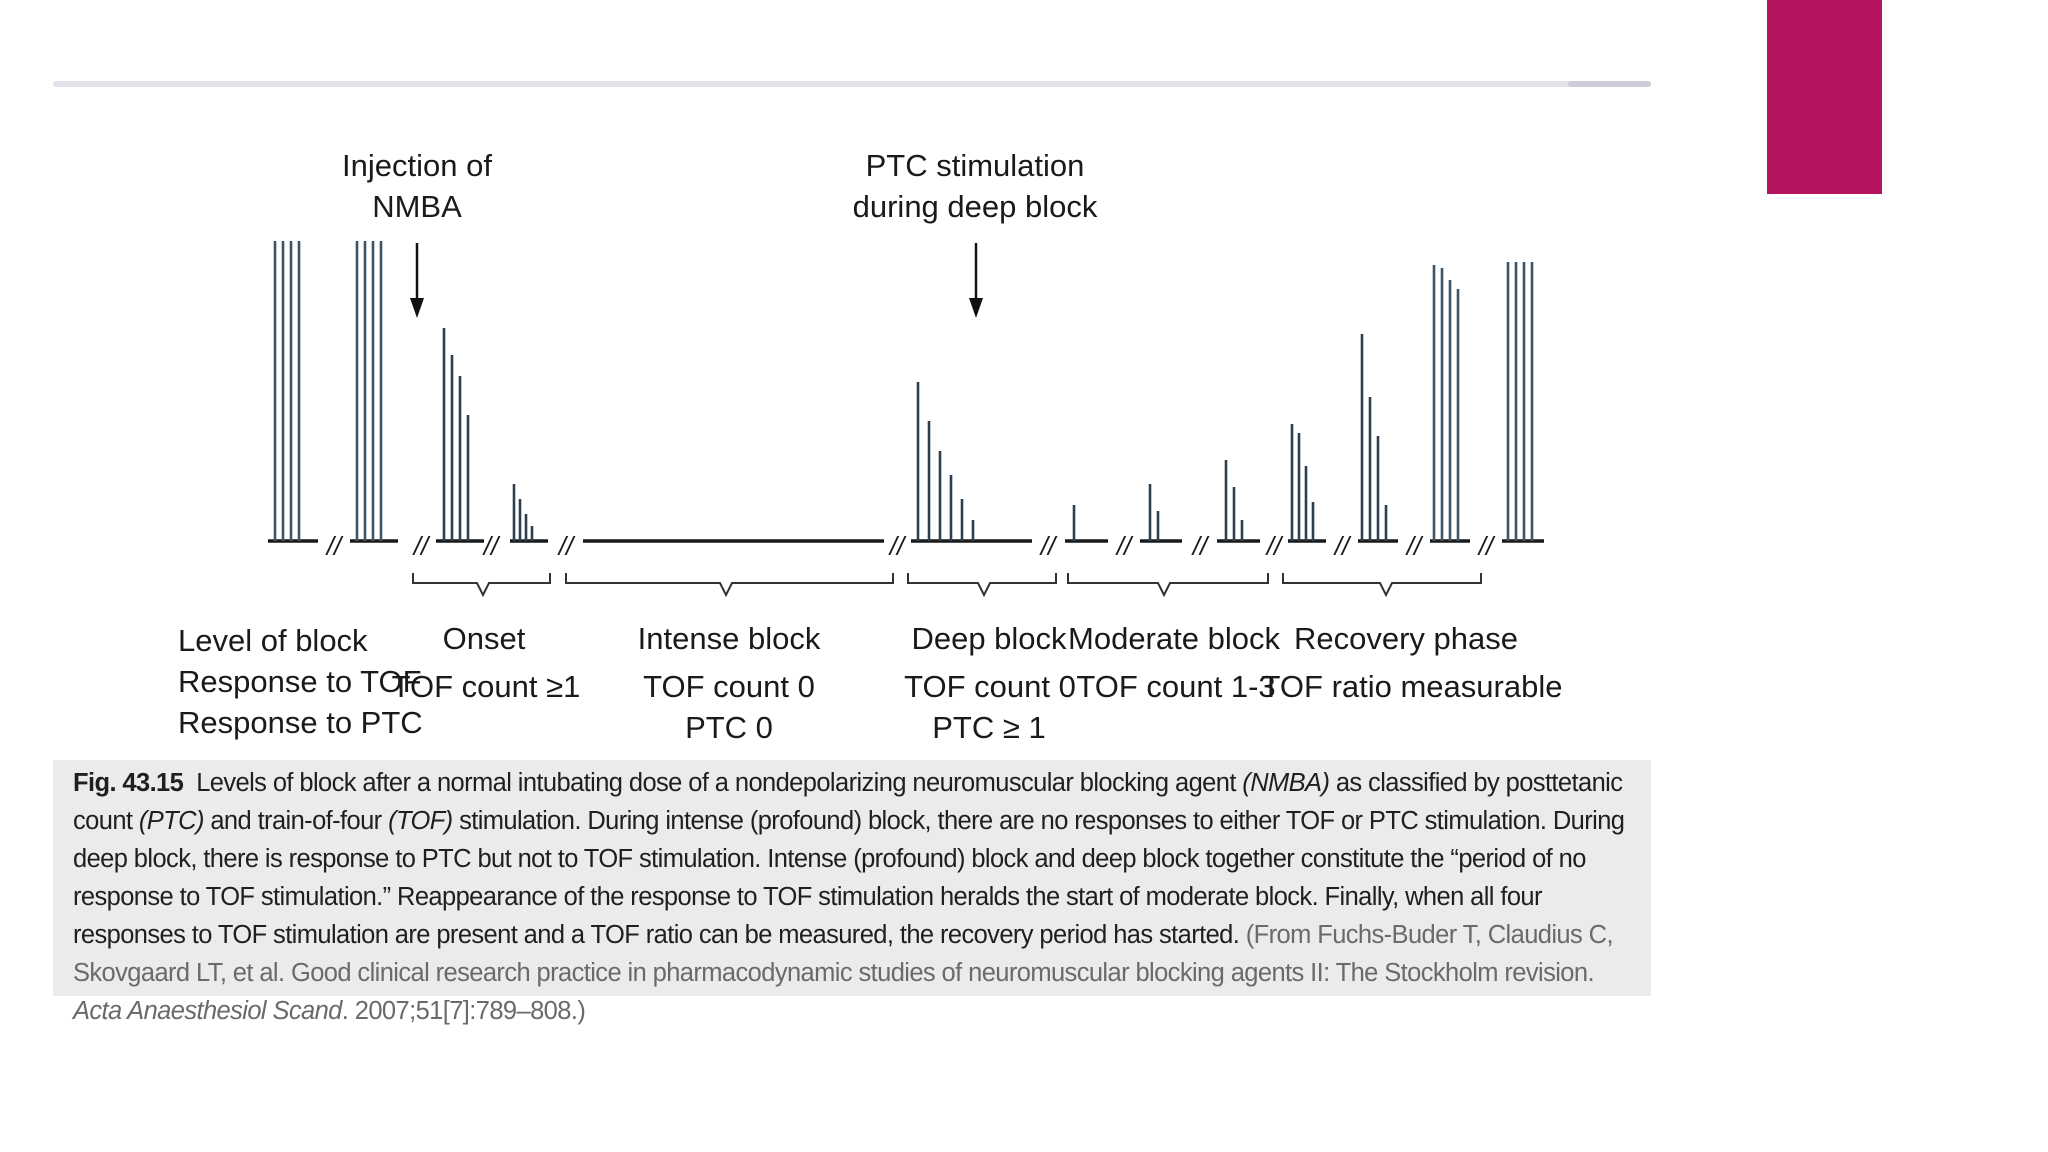  What do you see at coordinates (417, 165) in the screenshot?
I see `annotation-injection-line1: Injection of` at bounding box center [417, 165].